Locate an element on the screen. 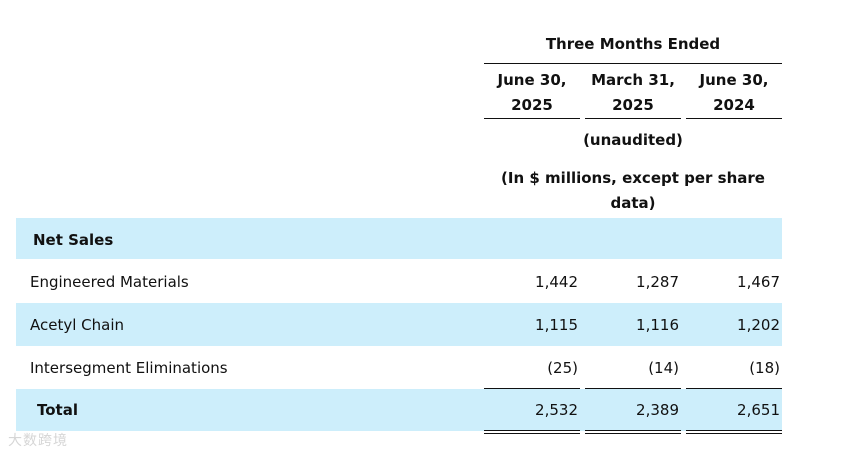  row-label-acetyl-chain: Acetyl Chain is located at coordinates (77, 325).